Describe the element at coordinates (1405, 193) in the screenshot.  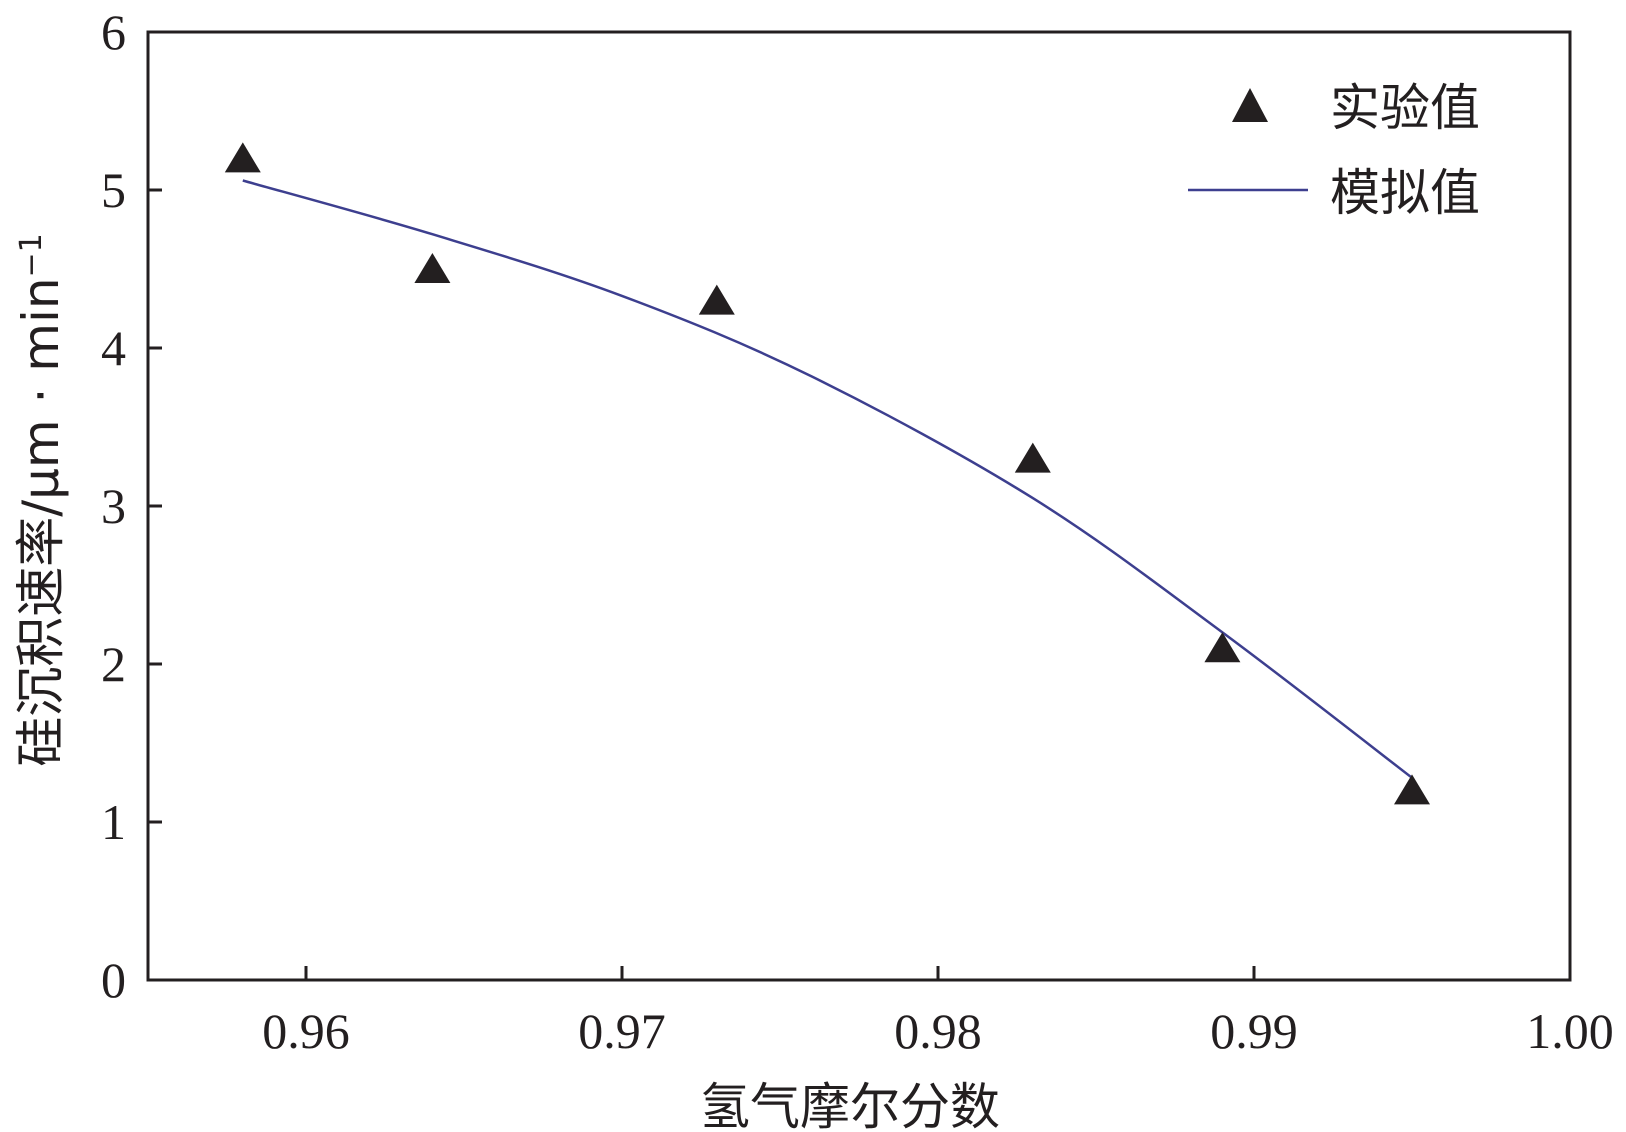
I see `legend-label-simulated: 模拟值` at that location.